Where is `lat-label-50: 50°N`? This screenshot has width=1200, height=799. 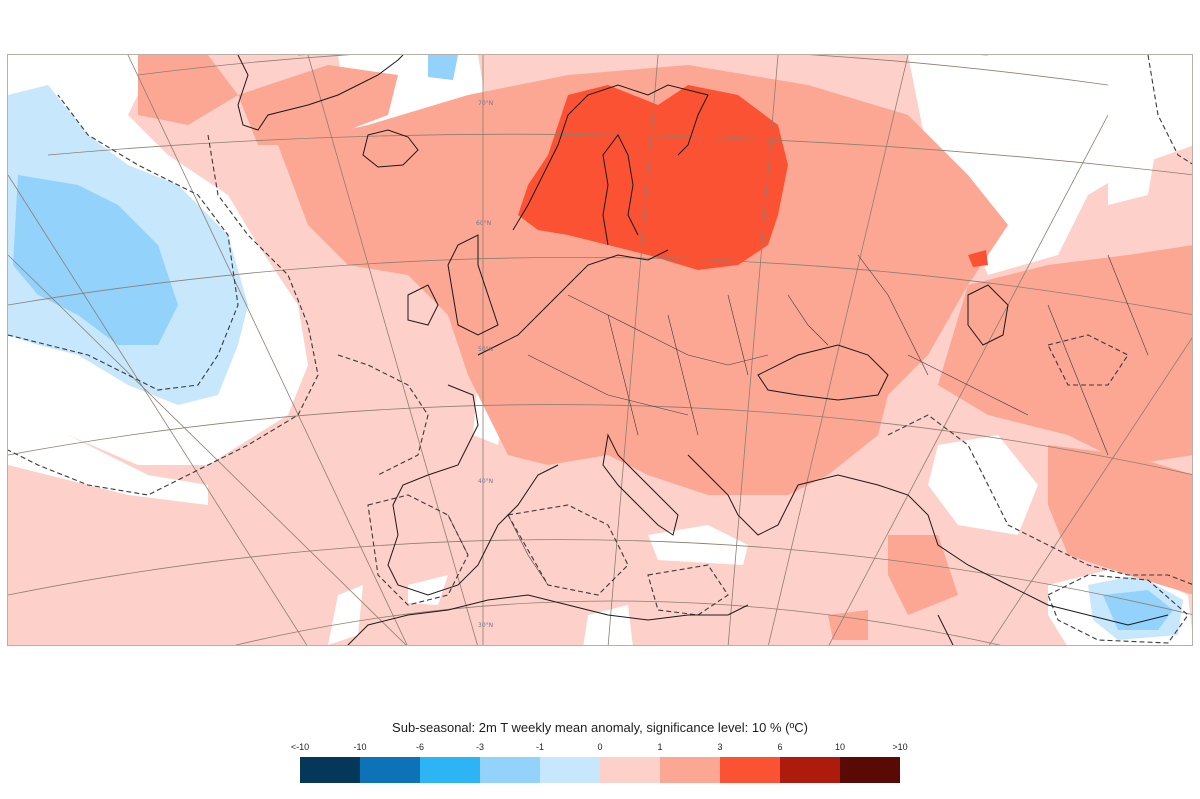 lat-label-50: 50°N is located at coordinates (485, 349).